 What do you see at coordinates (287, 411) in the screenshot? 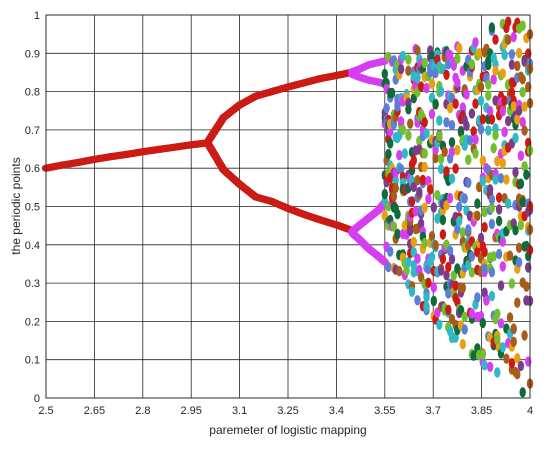
I see `x-tick-label: 3.25` at bounding box center [287, 411].